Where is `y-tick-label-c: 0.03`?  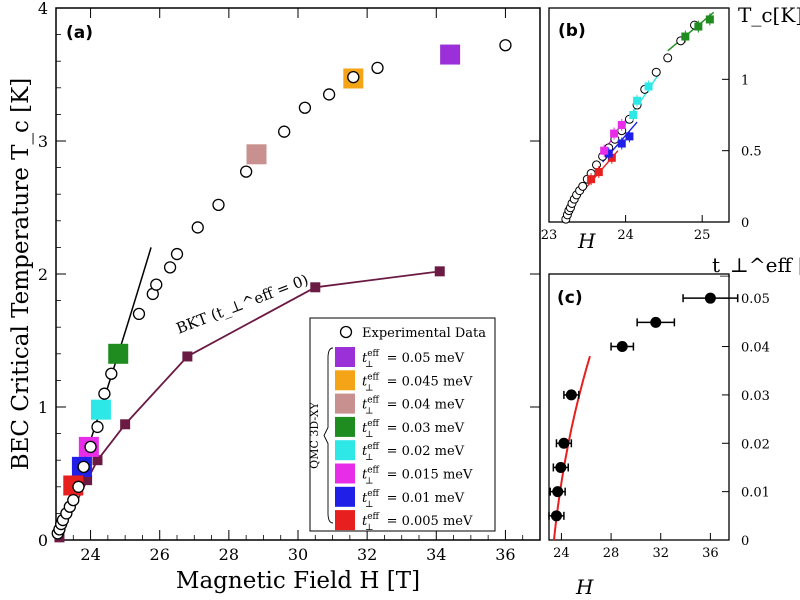
y-tick-label-c: 0.03 is located at coordinates (755, 396).